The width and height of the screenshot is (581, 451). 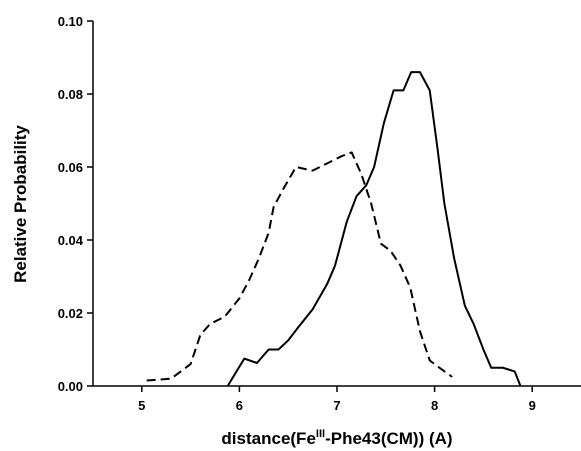 I want to click on x-tick-label: 6, so click(x=239, y=405).